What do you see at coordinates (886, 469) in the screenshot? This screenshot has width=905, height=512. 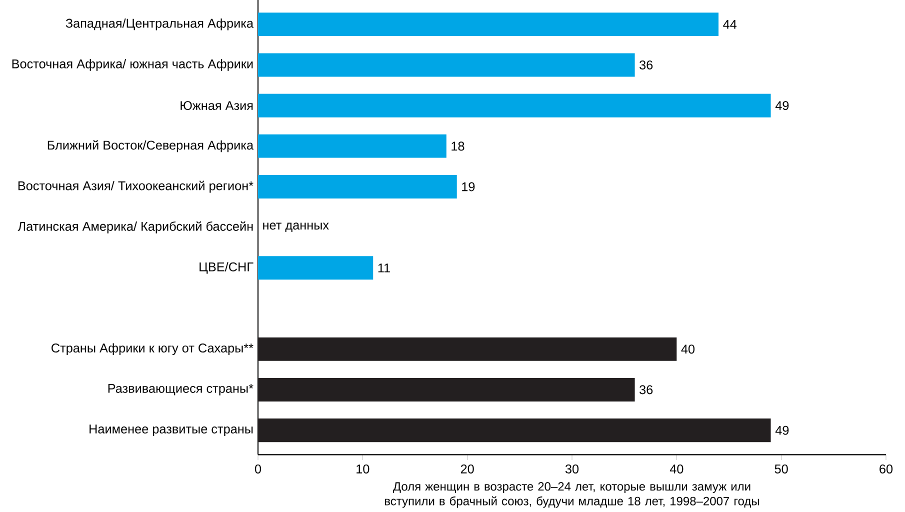 I see `x-tick-label: 60` at bounding box center [886, 469].